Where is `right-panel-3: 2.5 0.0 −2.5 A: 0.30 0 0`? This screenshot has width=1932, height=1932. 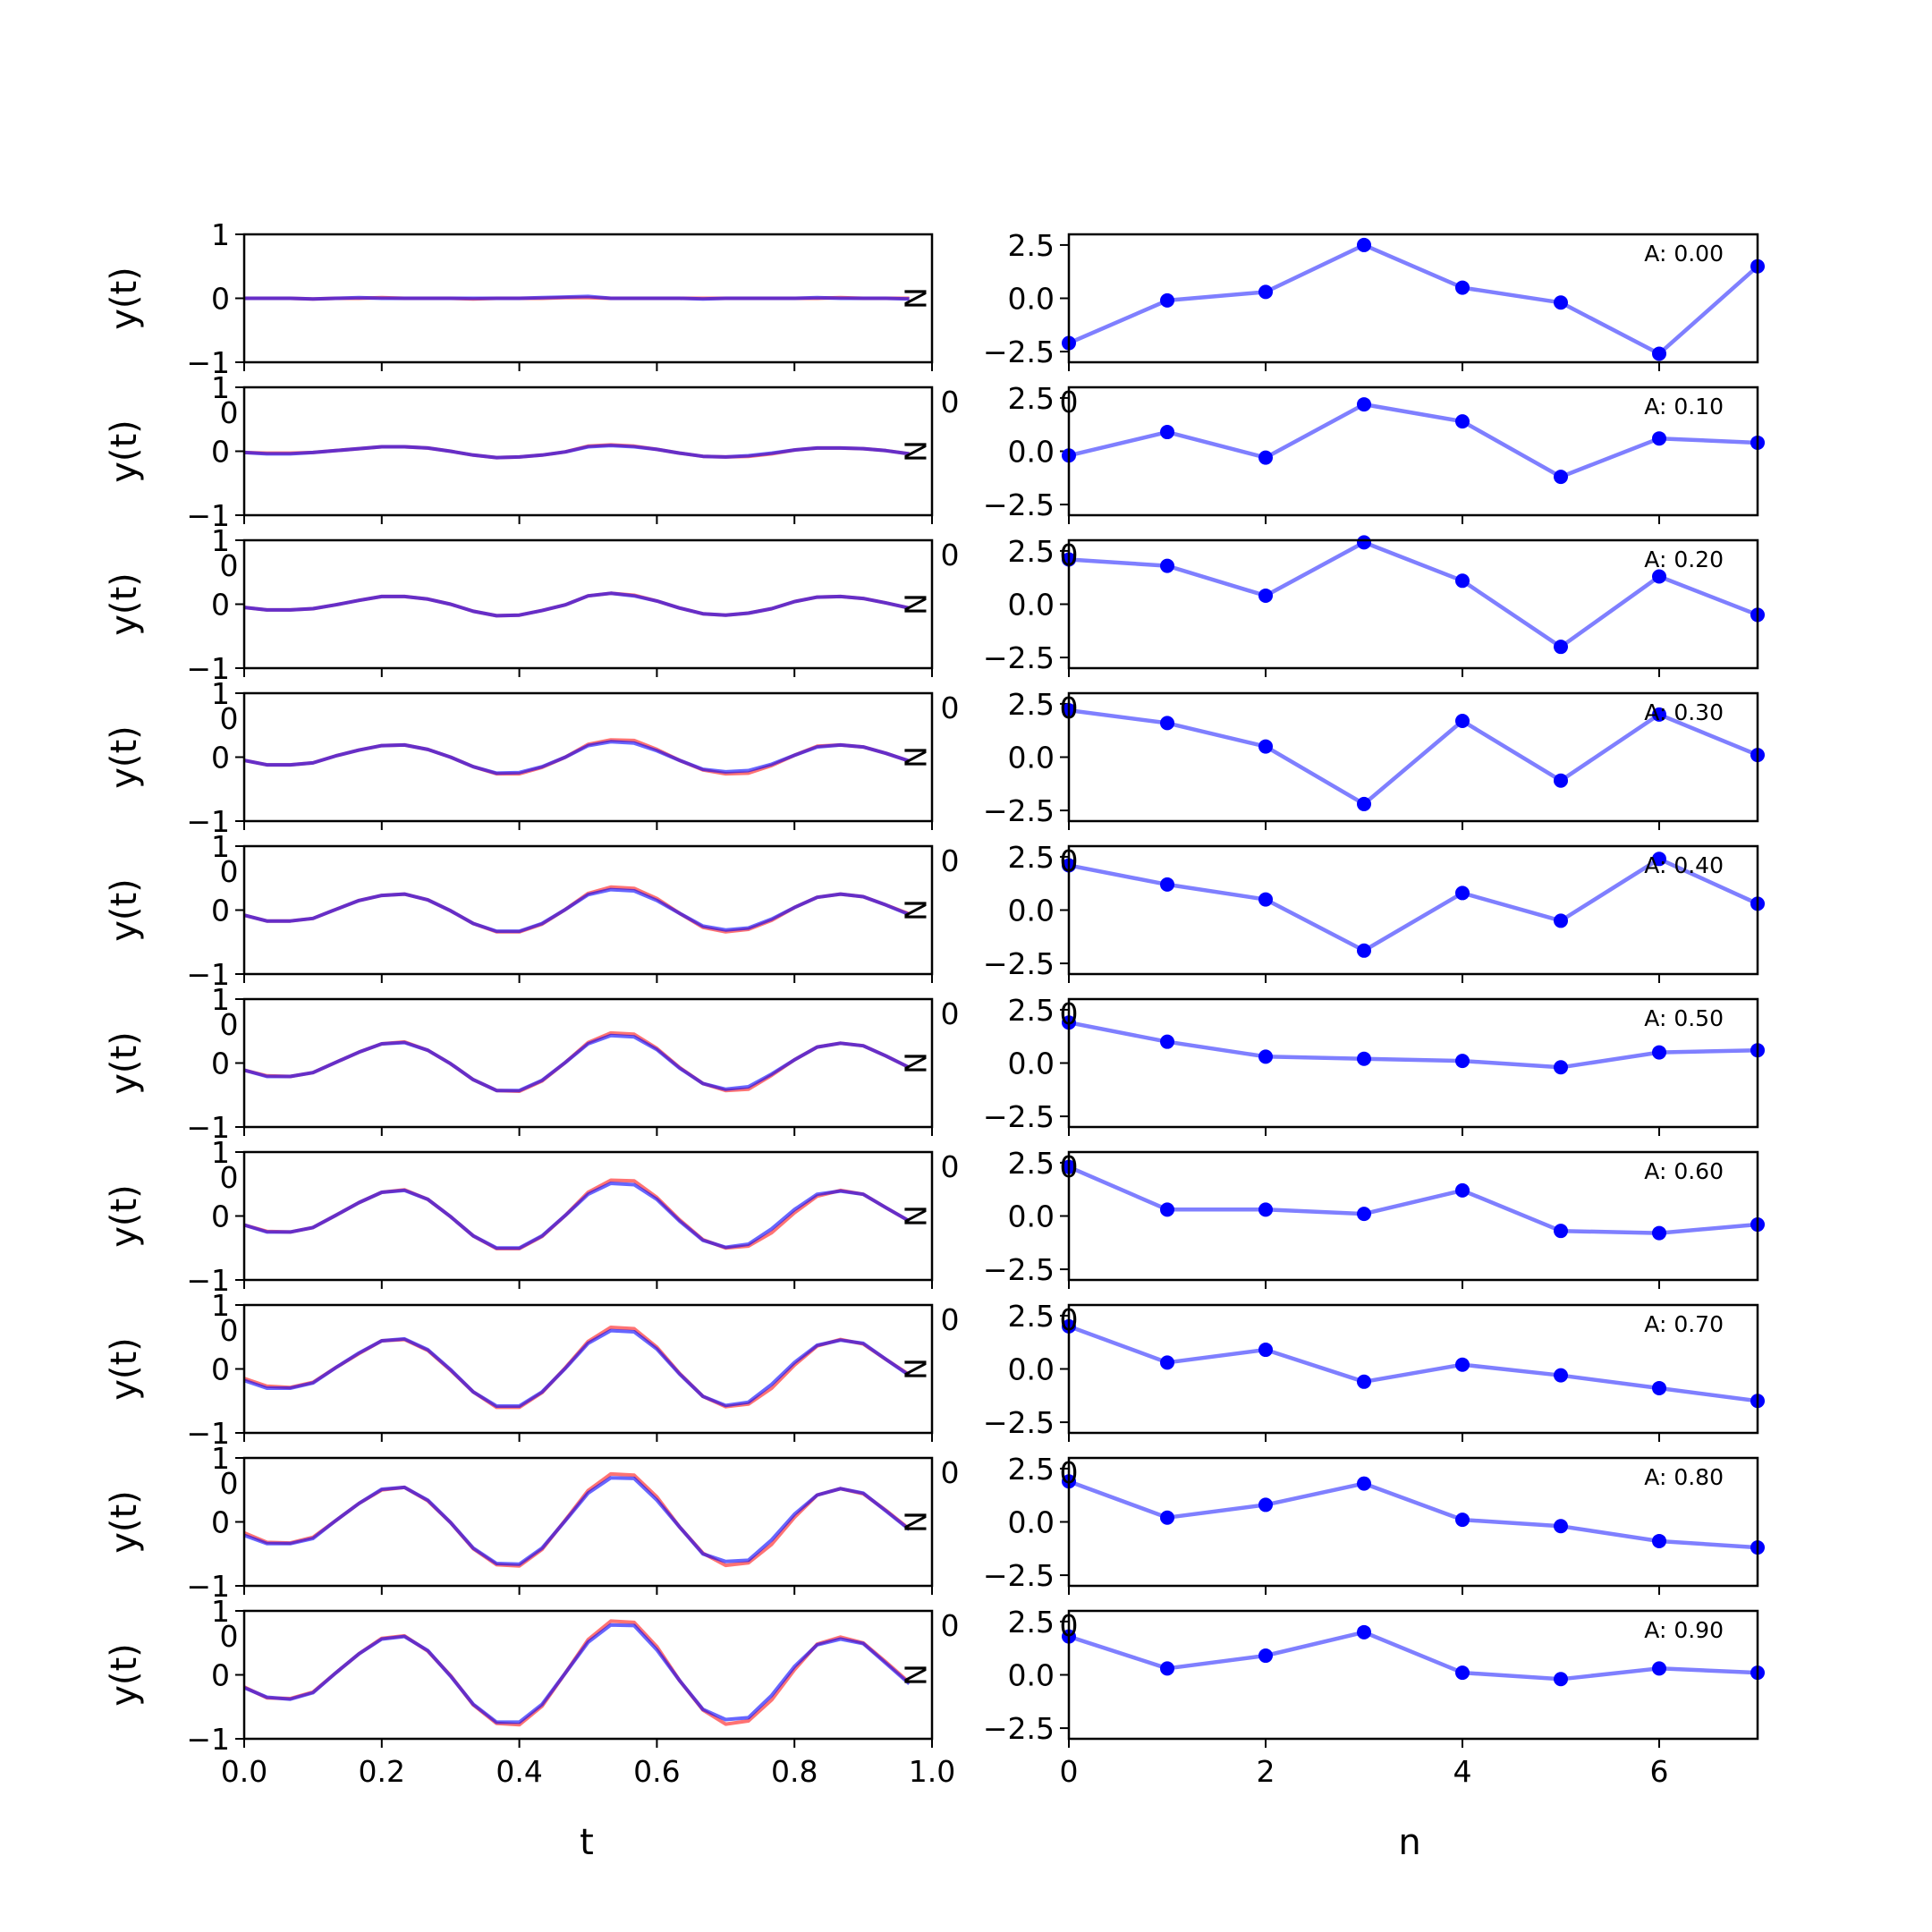 right-panel-3: 2.5 0.0 −2.5 A: 0.30 0 0 is located at coordinates (1353, 758).